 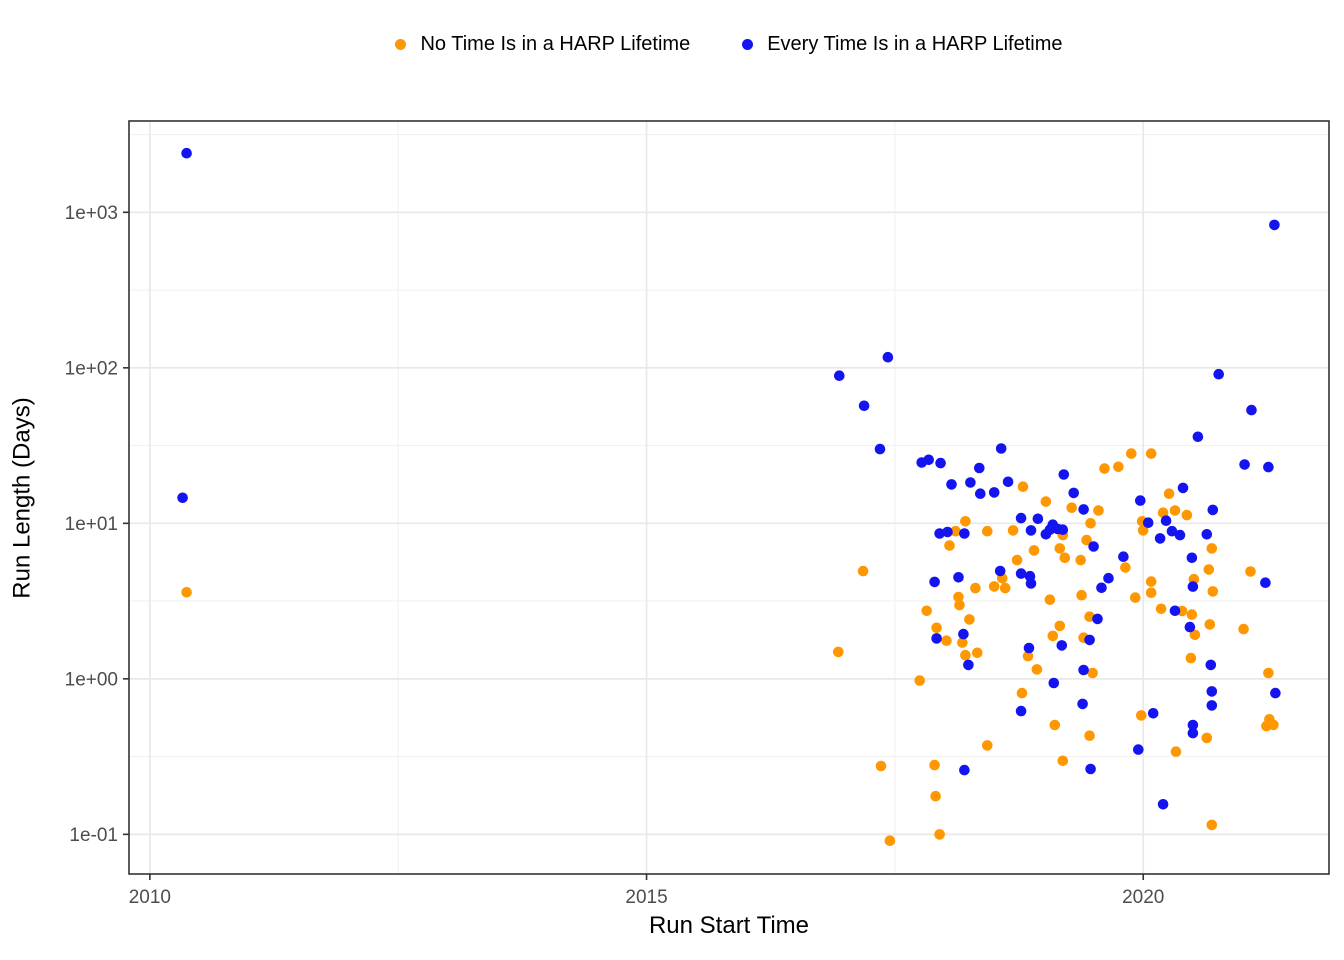 What do you see at coordinates (401, 44) in the screenshot?
I see `legend-dot-orange-icon` at bounding box center [401, 44].